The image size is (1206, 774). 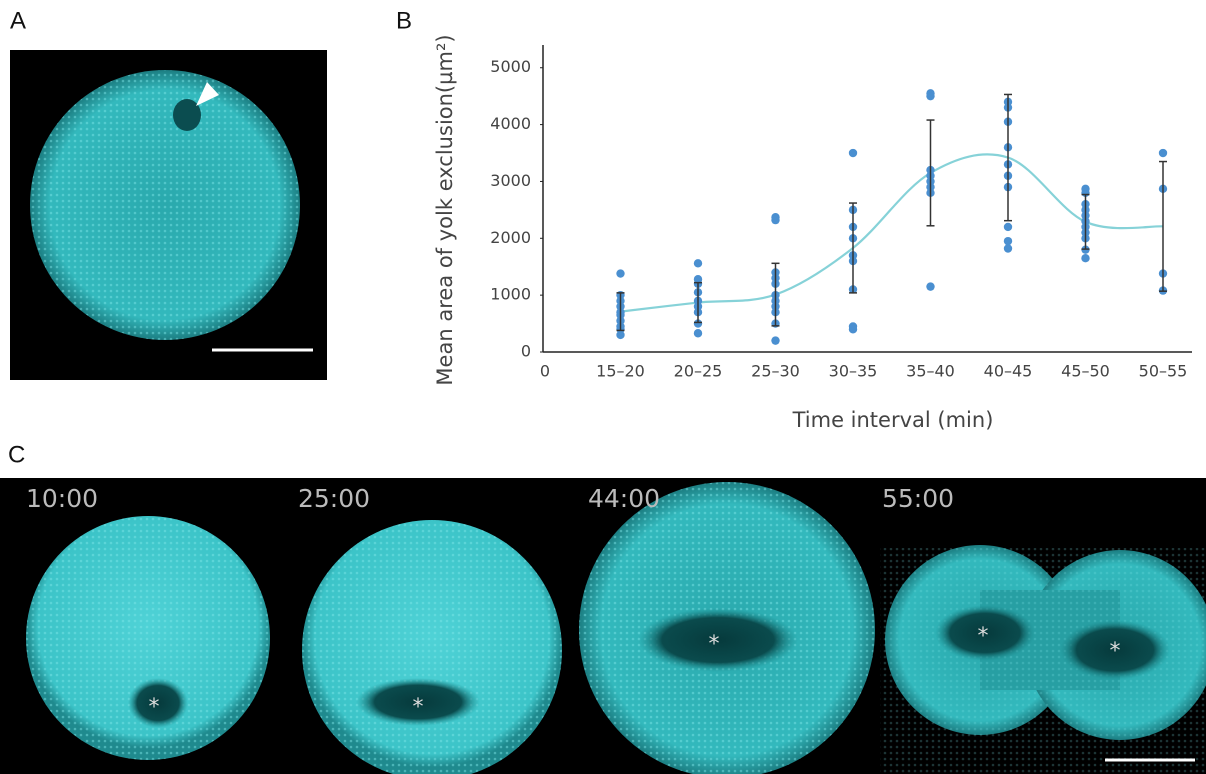 I want to click on y-tick-label: 4000, so click(x=510, y=123).